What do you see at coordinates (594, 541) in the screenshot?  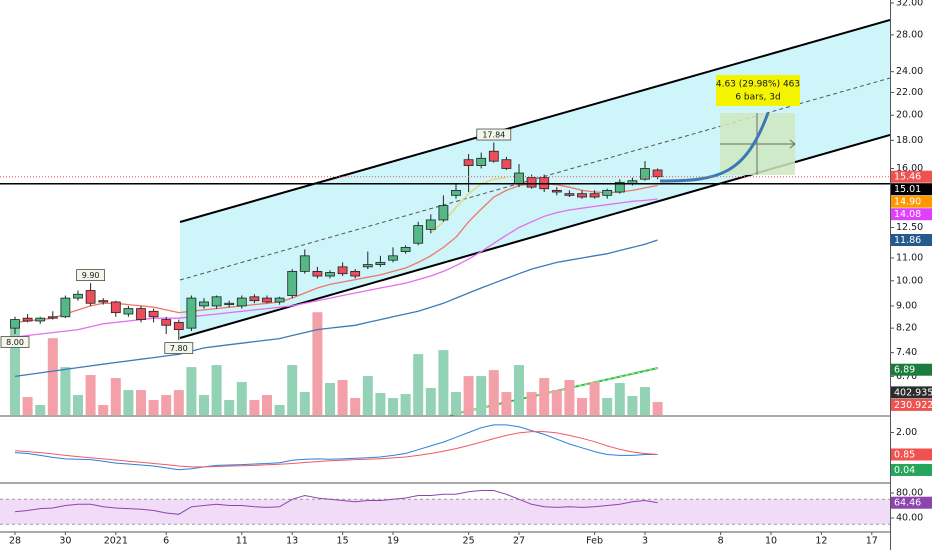 I see `x-tick-label: Feb` at bounding box center [594, 541].